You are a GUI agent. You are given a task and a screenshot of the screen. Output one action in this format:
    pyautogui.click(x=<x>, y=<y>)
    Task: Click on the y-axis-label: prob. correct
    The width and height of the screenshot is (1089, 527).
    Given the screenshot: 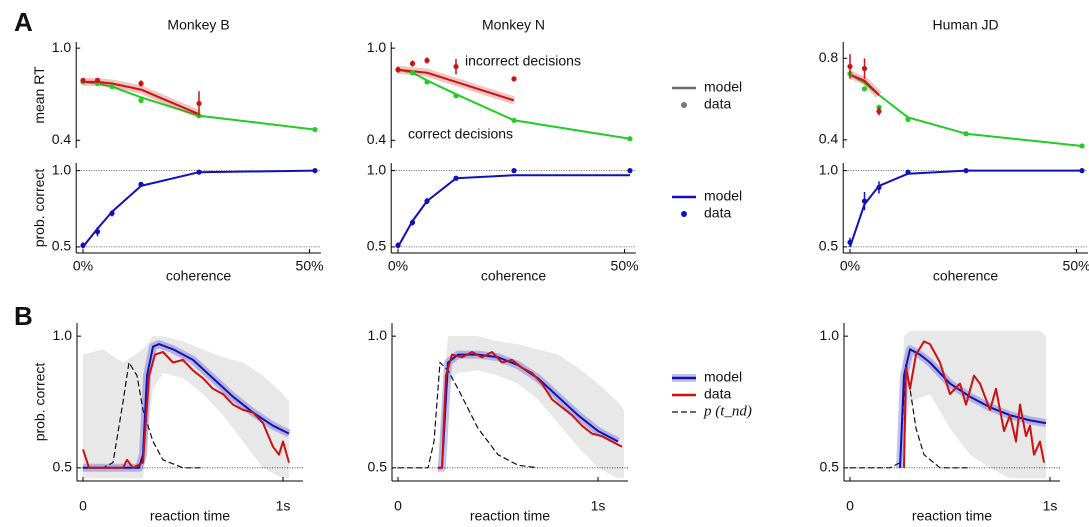 What is the action you would take?
    pyautogui.click(x=40, y=402)
    